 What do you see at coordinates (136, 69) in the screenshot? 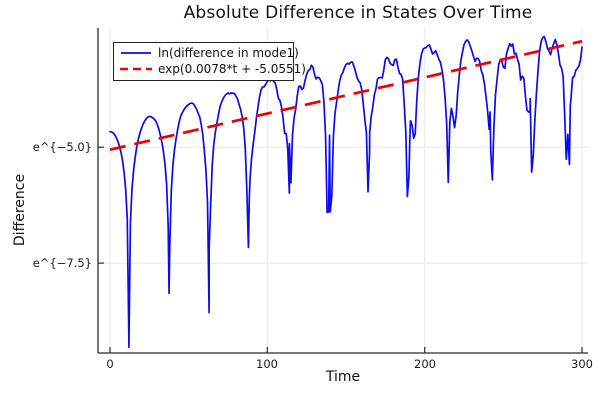
I see `legend-red-dash-sample-icon` at bounding box center [136, 69].